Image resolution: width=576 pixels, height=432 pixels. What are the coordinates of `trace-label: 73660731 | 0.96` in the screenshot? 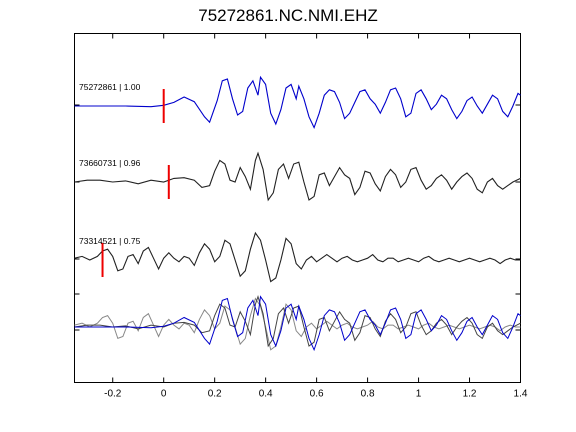 It's located at (110, 163).